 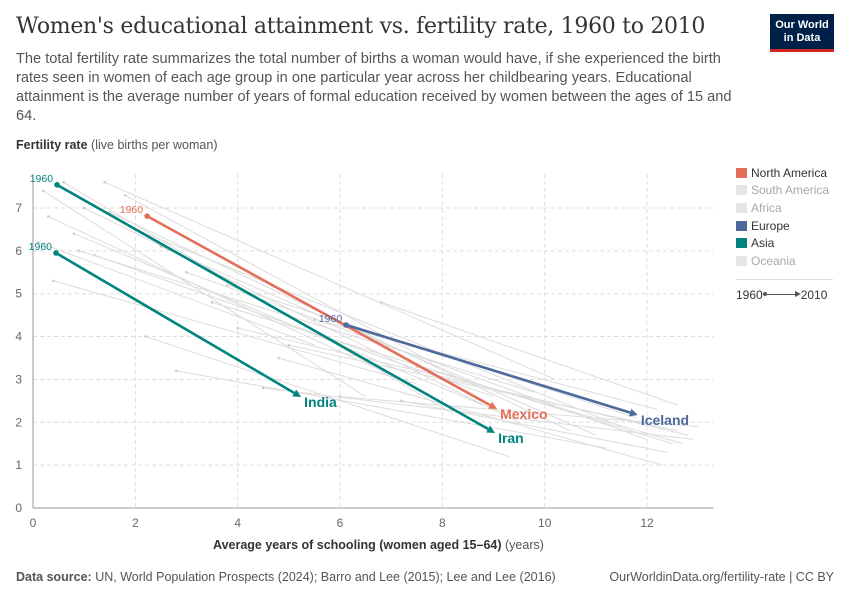 I want to click on legend-item-north-america: North America, so click(x=784, y=173).